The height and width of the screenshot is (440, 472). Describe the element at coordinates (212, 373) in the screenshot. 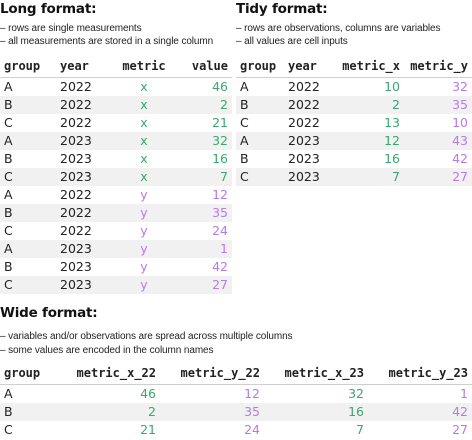

I see `column-header: metric_y_22` at that location.